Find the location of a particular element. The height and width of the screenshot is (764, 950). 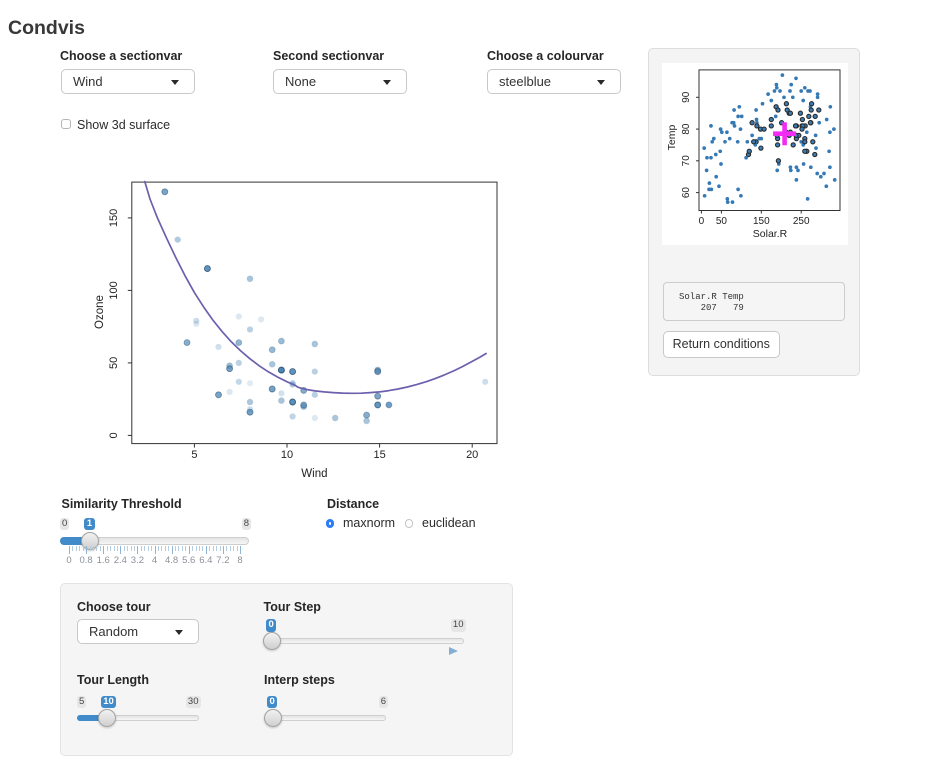

svg-text: 70 is located at coordinates (686, 161).